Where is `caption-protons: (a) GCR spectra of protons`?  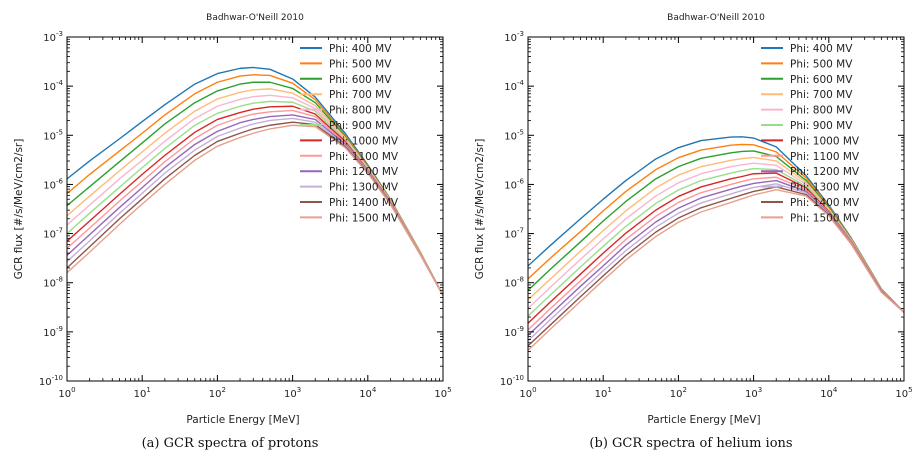 caption-protons: (a) GCR spectra of protons is located at coordinates (230, 443).